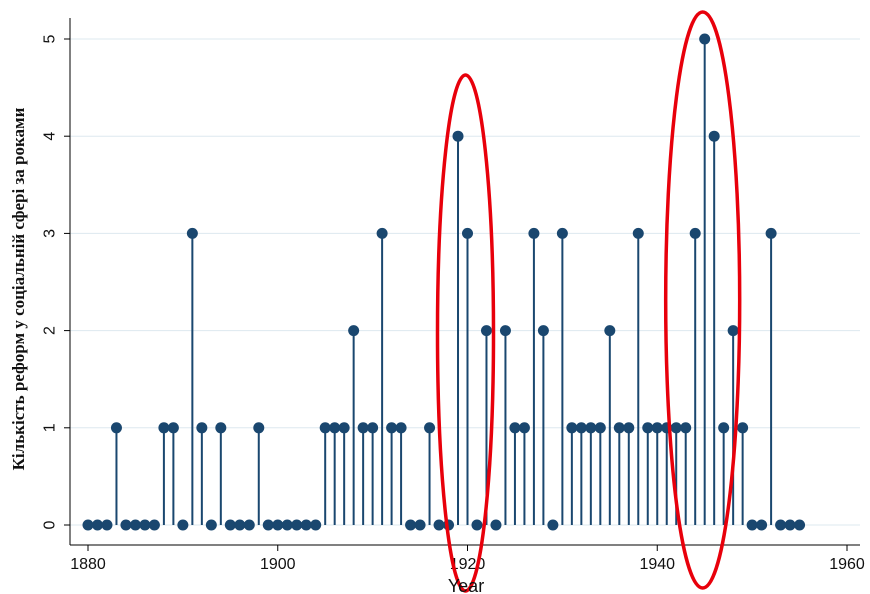  I want to click on point-1953, so click(781, 525).